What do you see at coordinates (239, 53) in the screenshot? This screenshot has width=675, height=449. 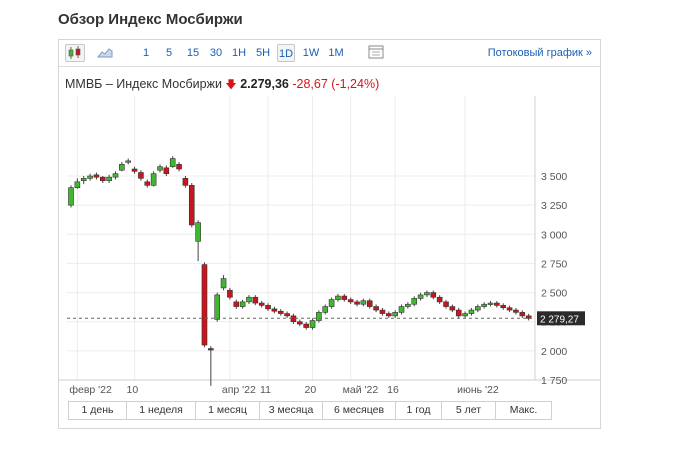 I see `interval-button-1h: 1H` at bounding box center [239, 53].